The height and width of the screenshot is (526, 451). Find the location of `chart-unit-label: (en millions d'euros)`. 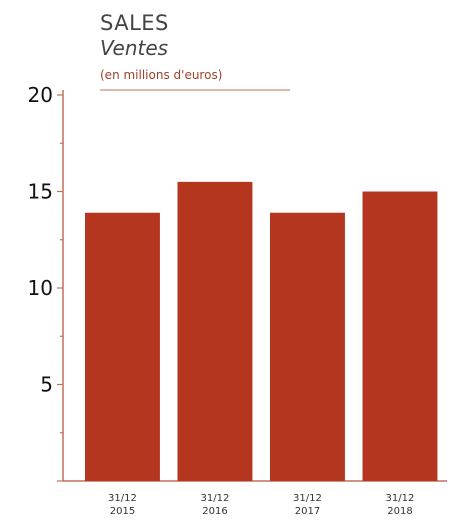

chart-unit-label: (en millions d'euros) is located at coordinates (161, 75).